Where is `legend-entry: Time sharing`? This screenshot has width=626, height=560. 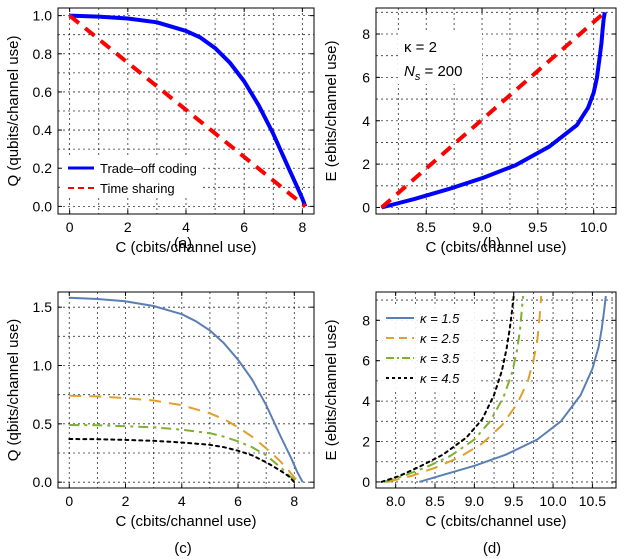 legend-entry: Time sharing is located at coordinates (137, 188).